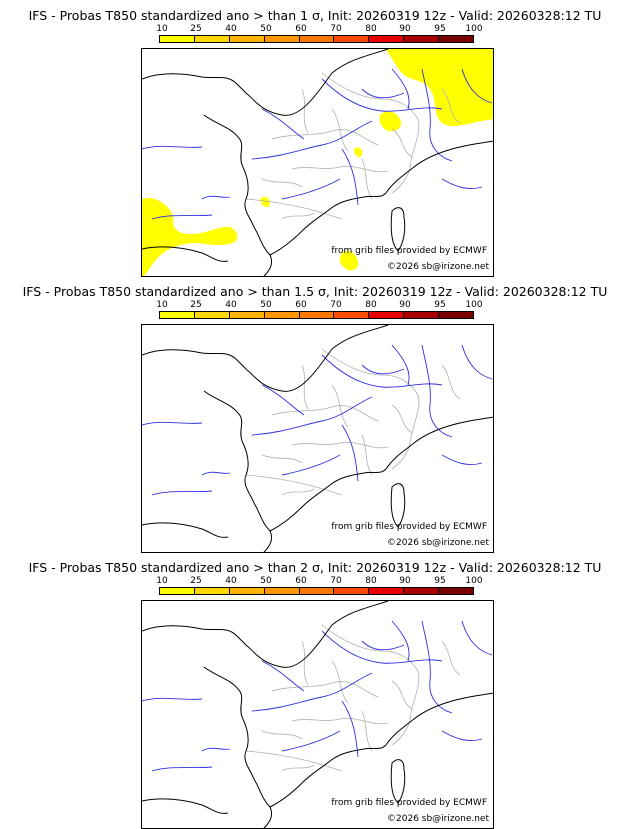 This screenshot has width=630, height=829. What do you see at coordinates (315, 581) in the screenshot?
I see `colorbar-labels: 10 25 40 50 60 70 80 90 95 100` at bounding box center [315, 581].